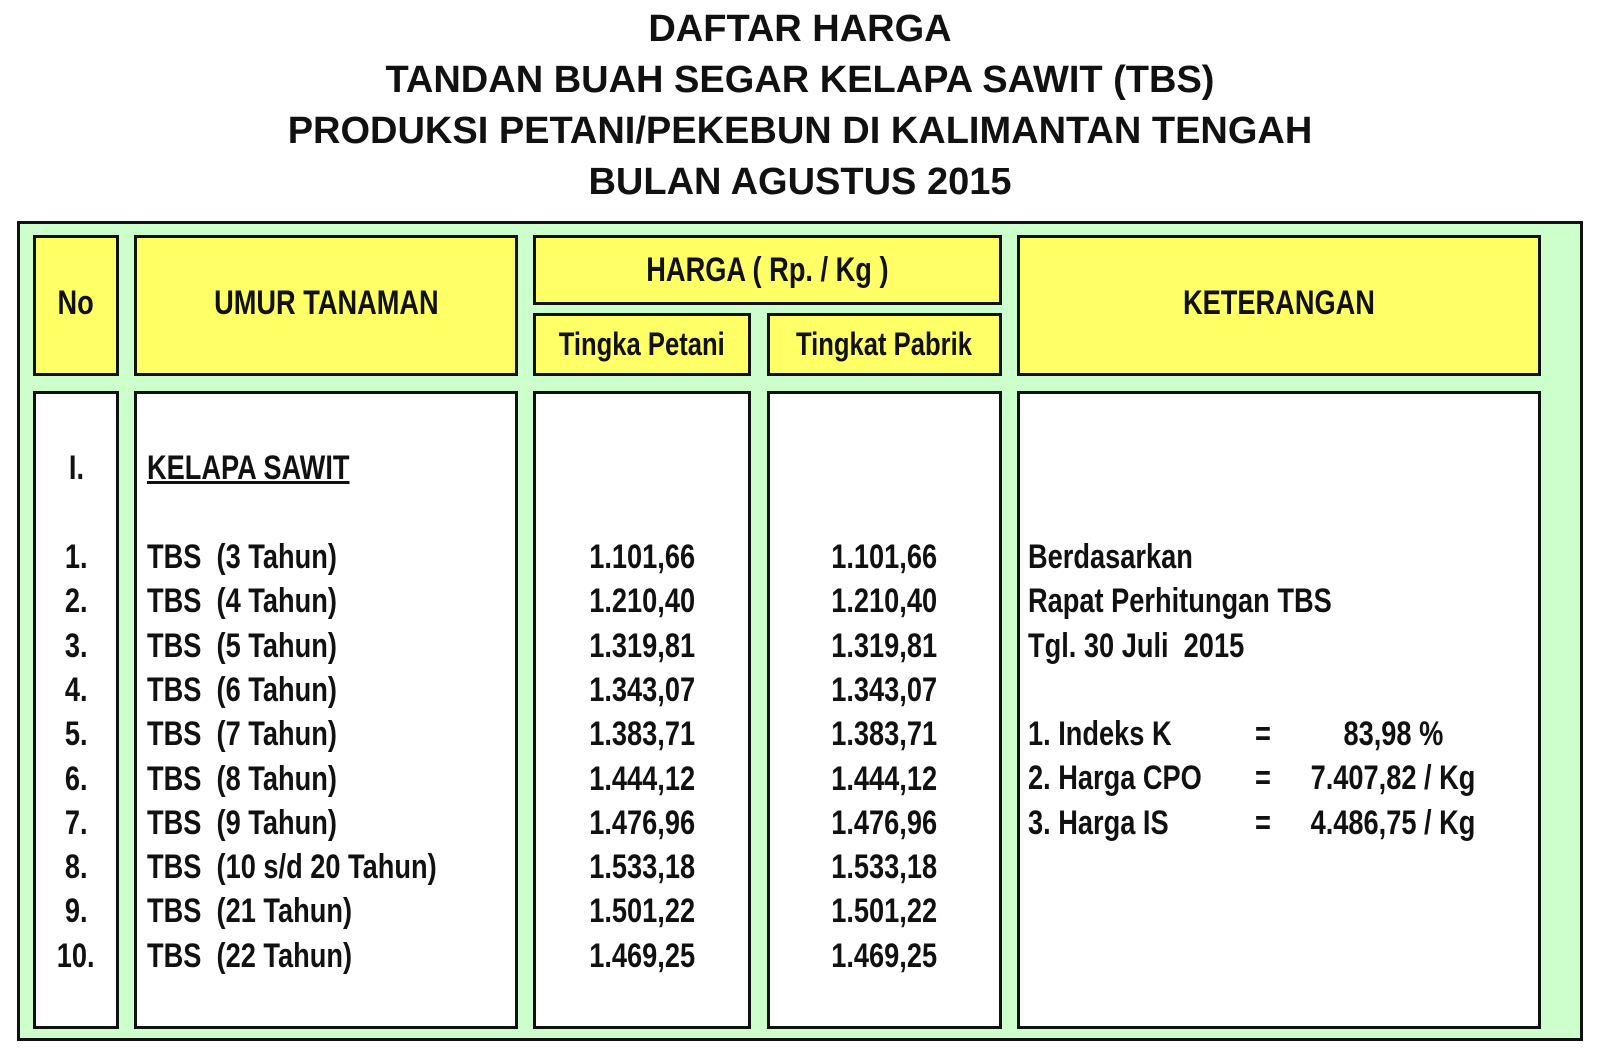  Describe the element at coordinates (642, 601) in the screenshot. I see `row-petani: 1.210,40` at that location.